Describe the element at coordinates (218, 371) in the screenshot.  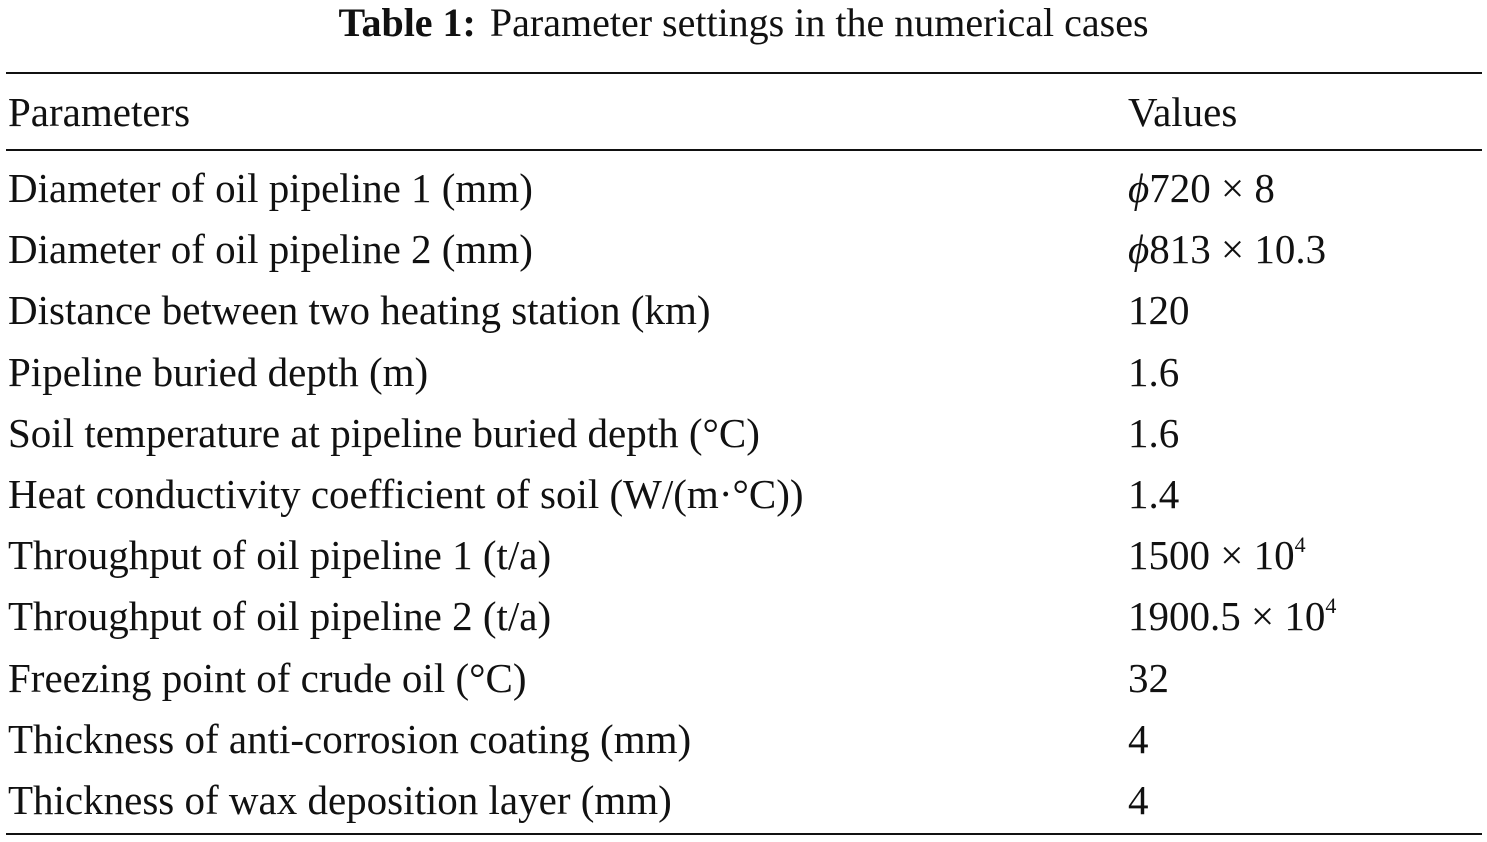
I see `parameter-cell: Pipeline buried depth (m)` at that location.